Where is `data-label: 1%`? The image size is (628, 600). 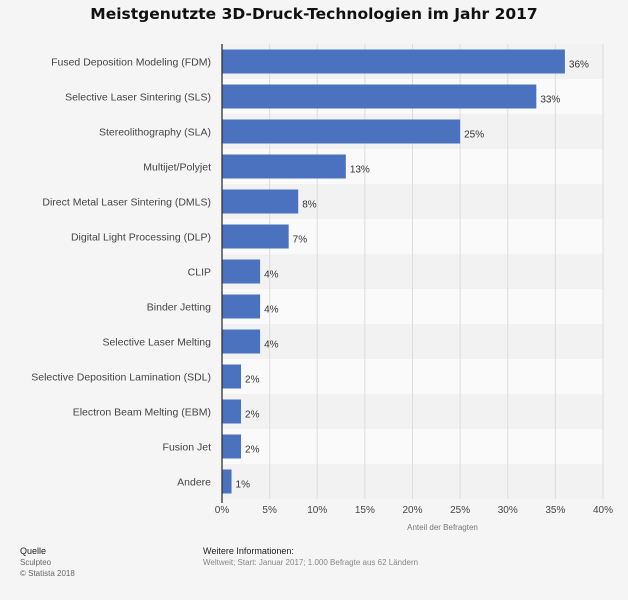 data-label: 1% is located at coordinates (243, 485).